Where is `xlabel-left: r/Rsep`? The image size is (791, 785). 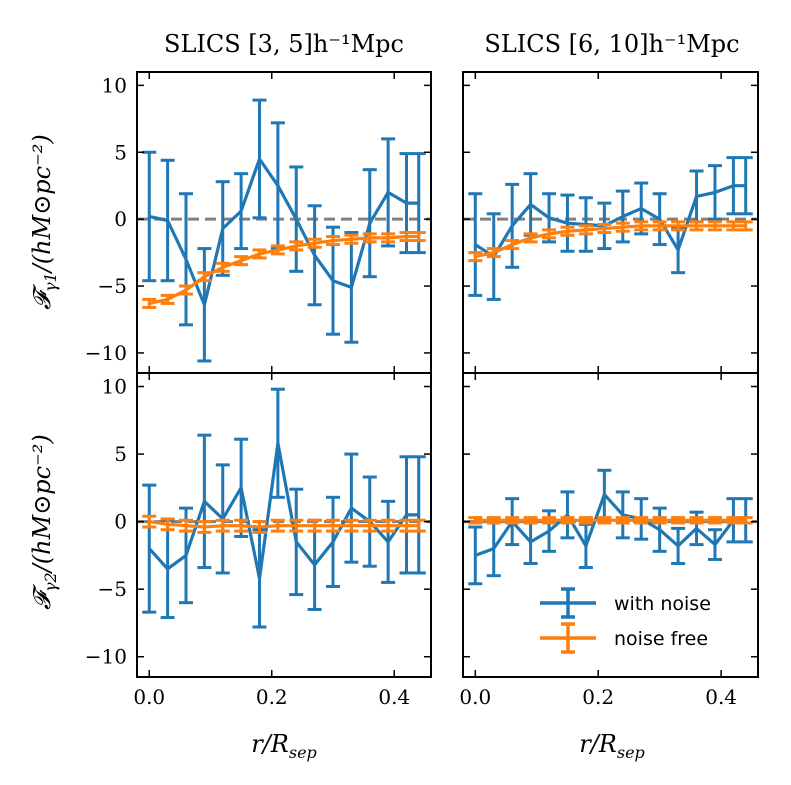 xlabel-left: r/Rsep is located at coordinates (284, 746).